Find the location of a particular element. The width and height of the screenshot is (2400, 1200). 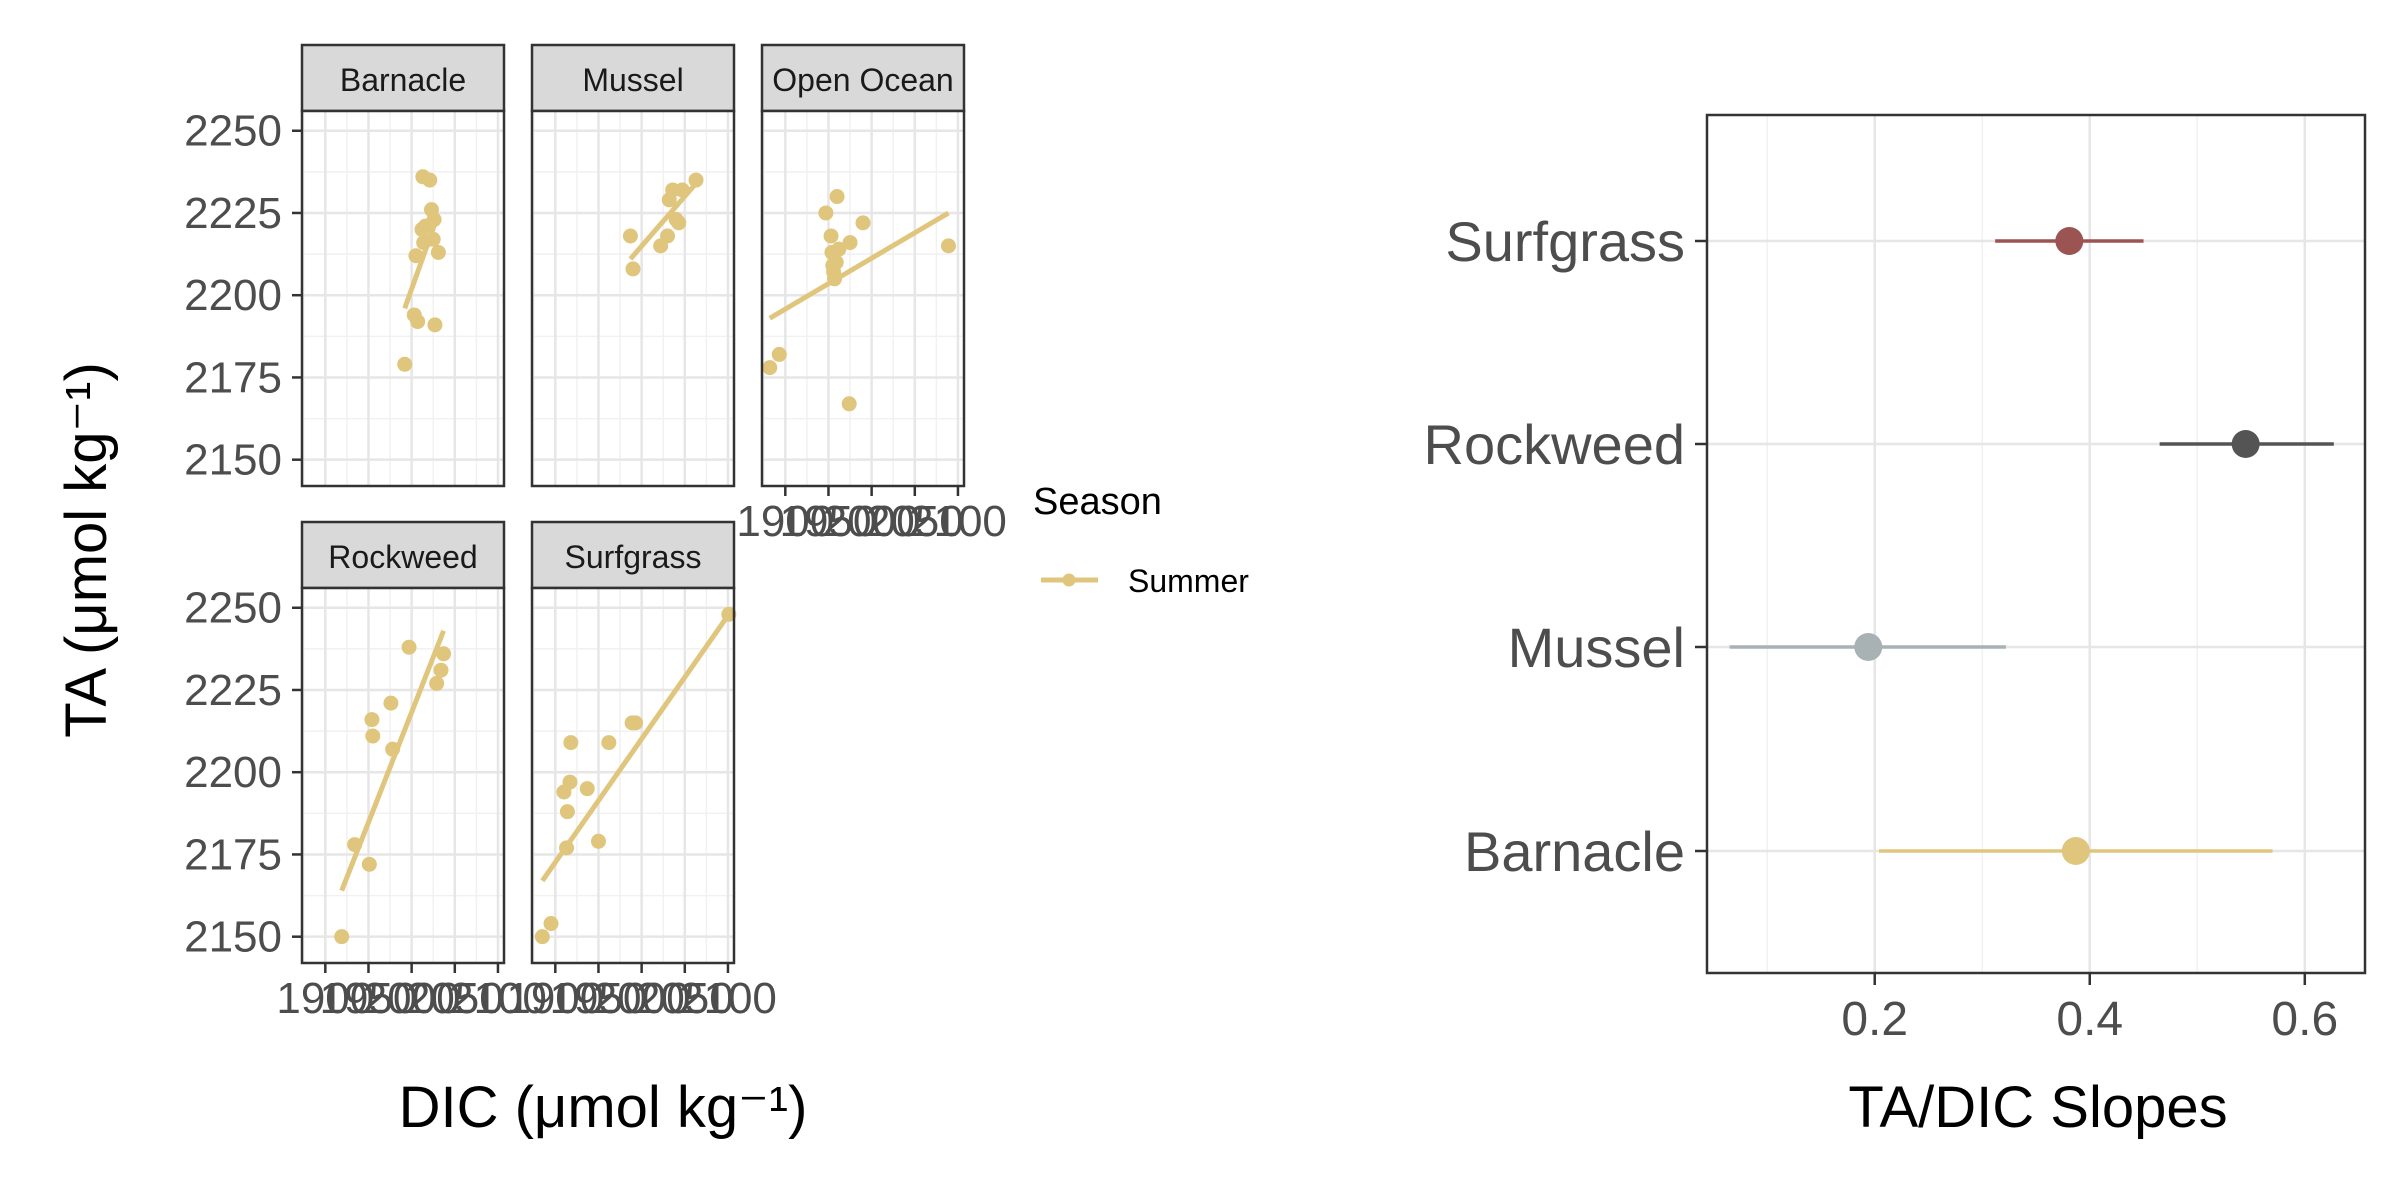

fit-line-barnacle is located at coordinates (421, 262).